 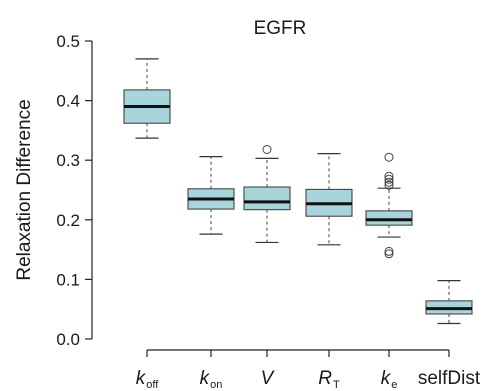 I want to click on x-tick-label: ke, so click(x=389, y=379).